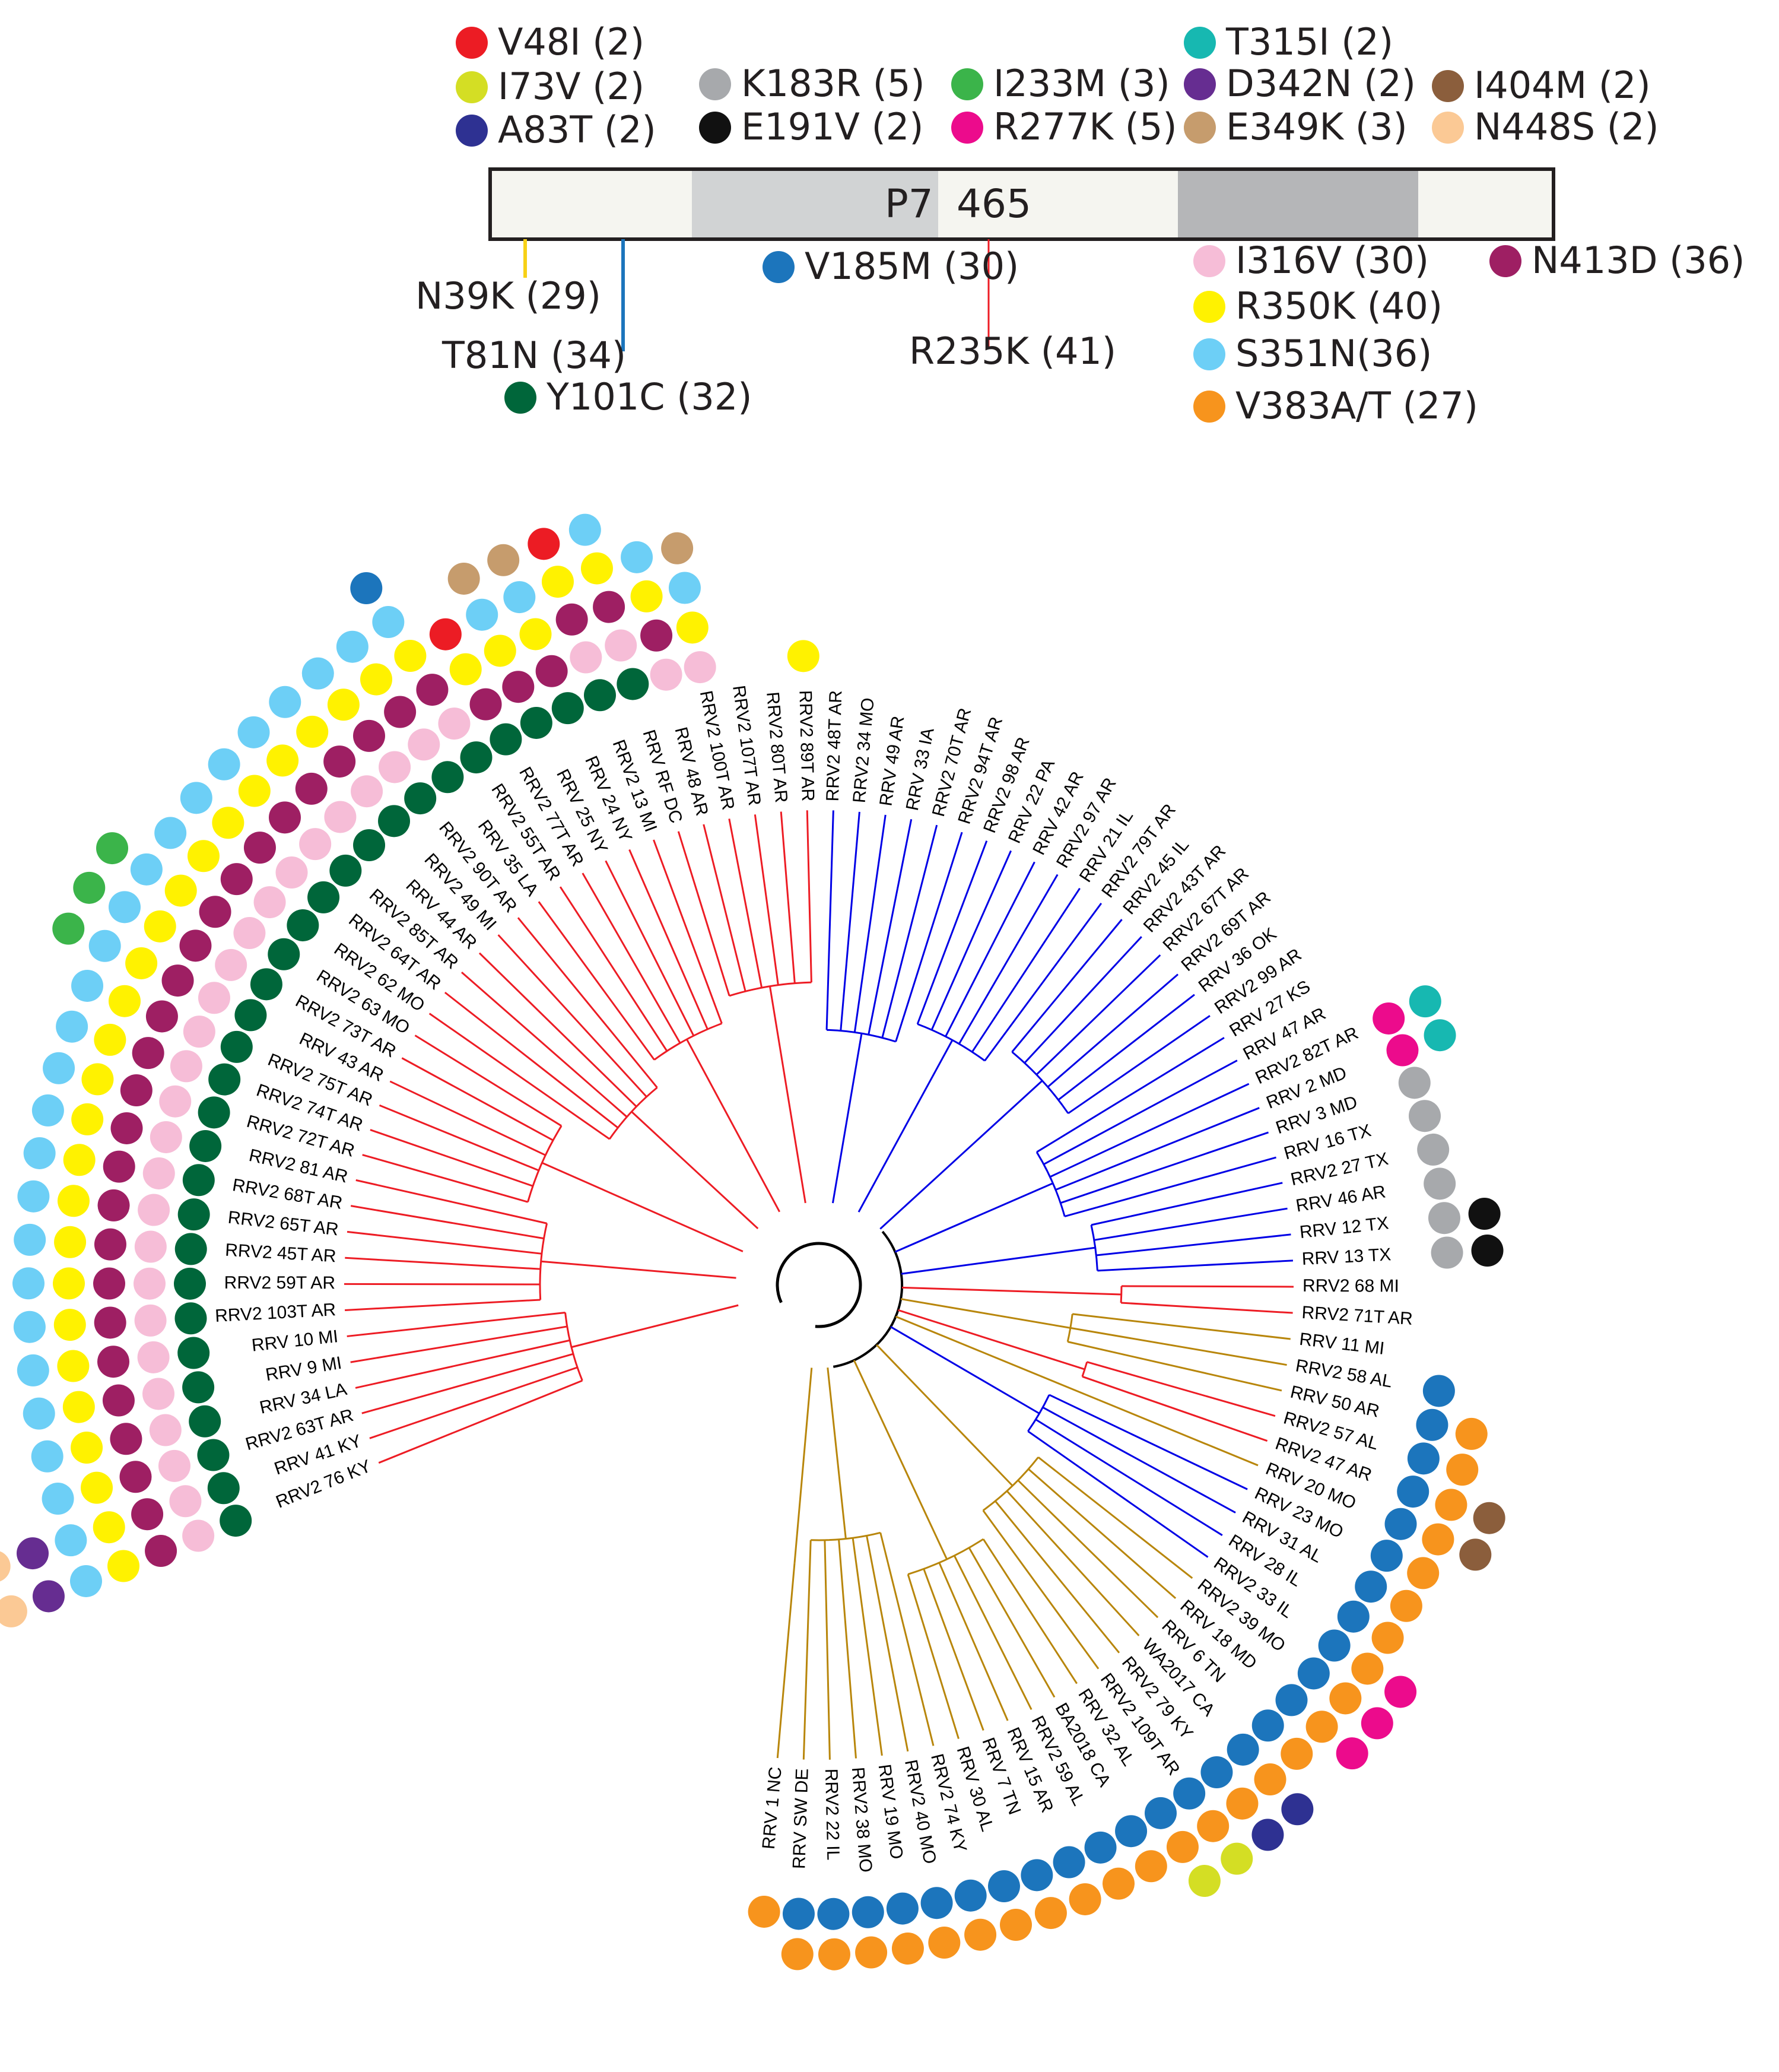  I want to click on taxon-label: RRV2 45T AR, so click(280, 1253).